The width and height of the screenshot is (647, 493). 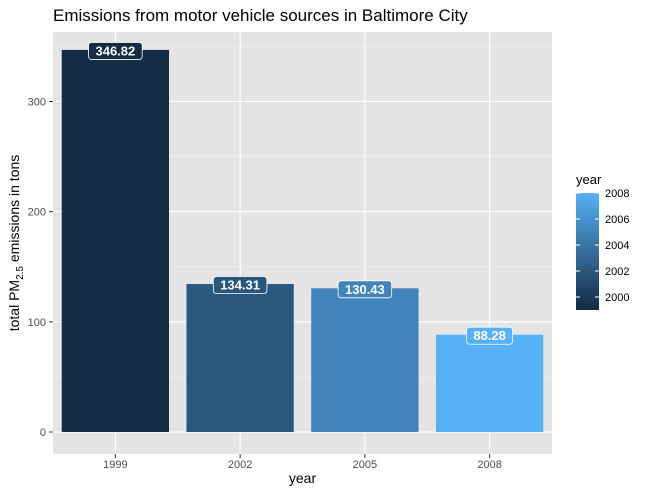 I want to click on x-axis-title: year, so click(x=303, y=478).